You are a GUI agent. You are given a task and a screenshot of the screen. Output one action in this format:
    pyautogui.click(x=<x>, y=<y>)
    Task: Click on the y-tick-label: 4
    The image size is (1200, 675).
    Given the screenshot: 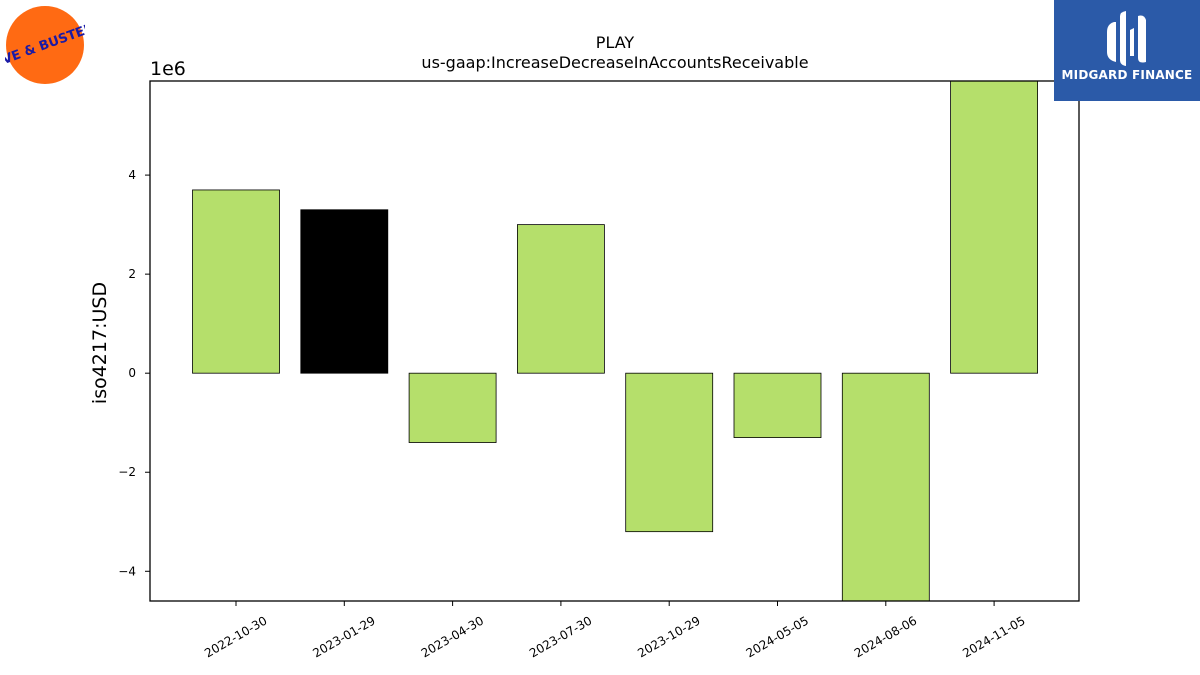 What is the action you would take?
    pyautogui.click(x=132, y=175)
    